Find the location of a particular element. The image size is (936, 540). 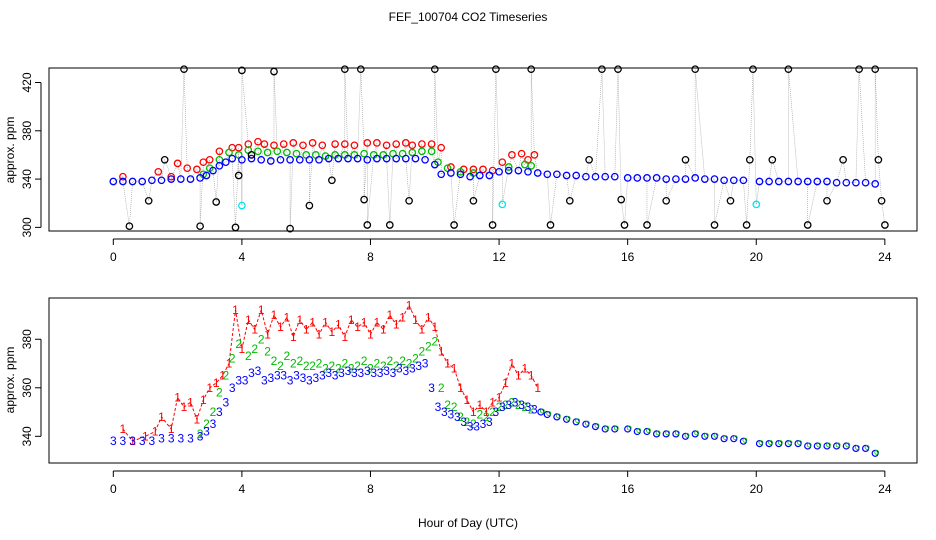

x-tick-label: 8 is located at coordinates (370, 489).